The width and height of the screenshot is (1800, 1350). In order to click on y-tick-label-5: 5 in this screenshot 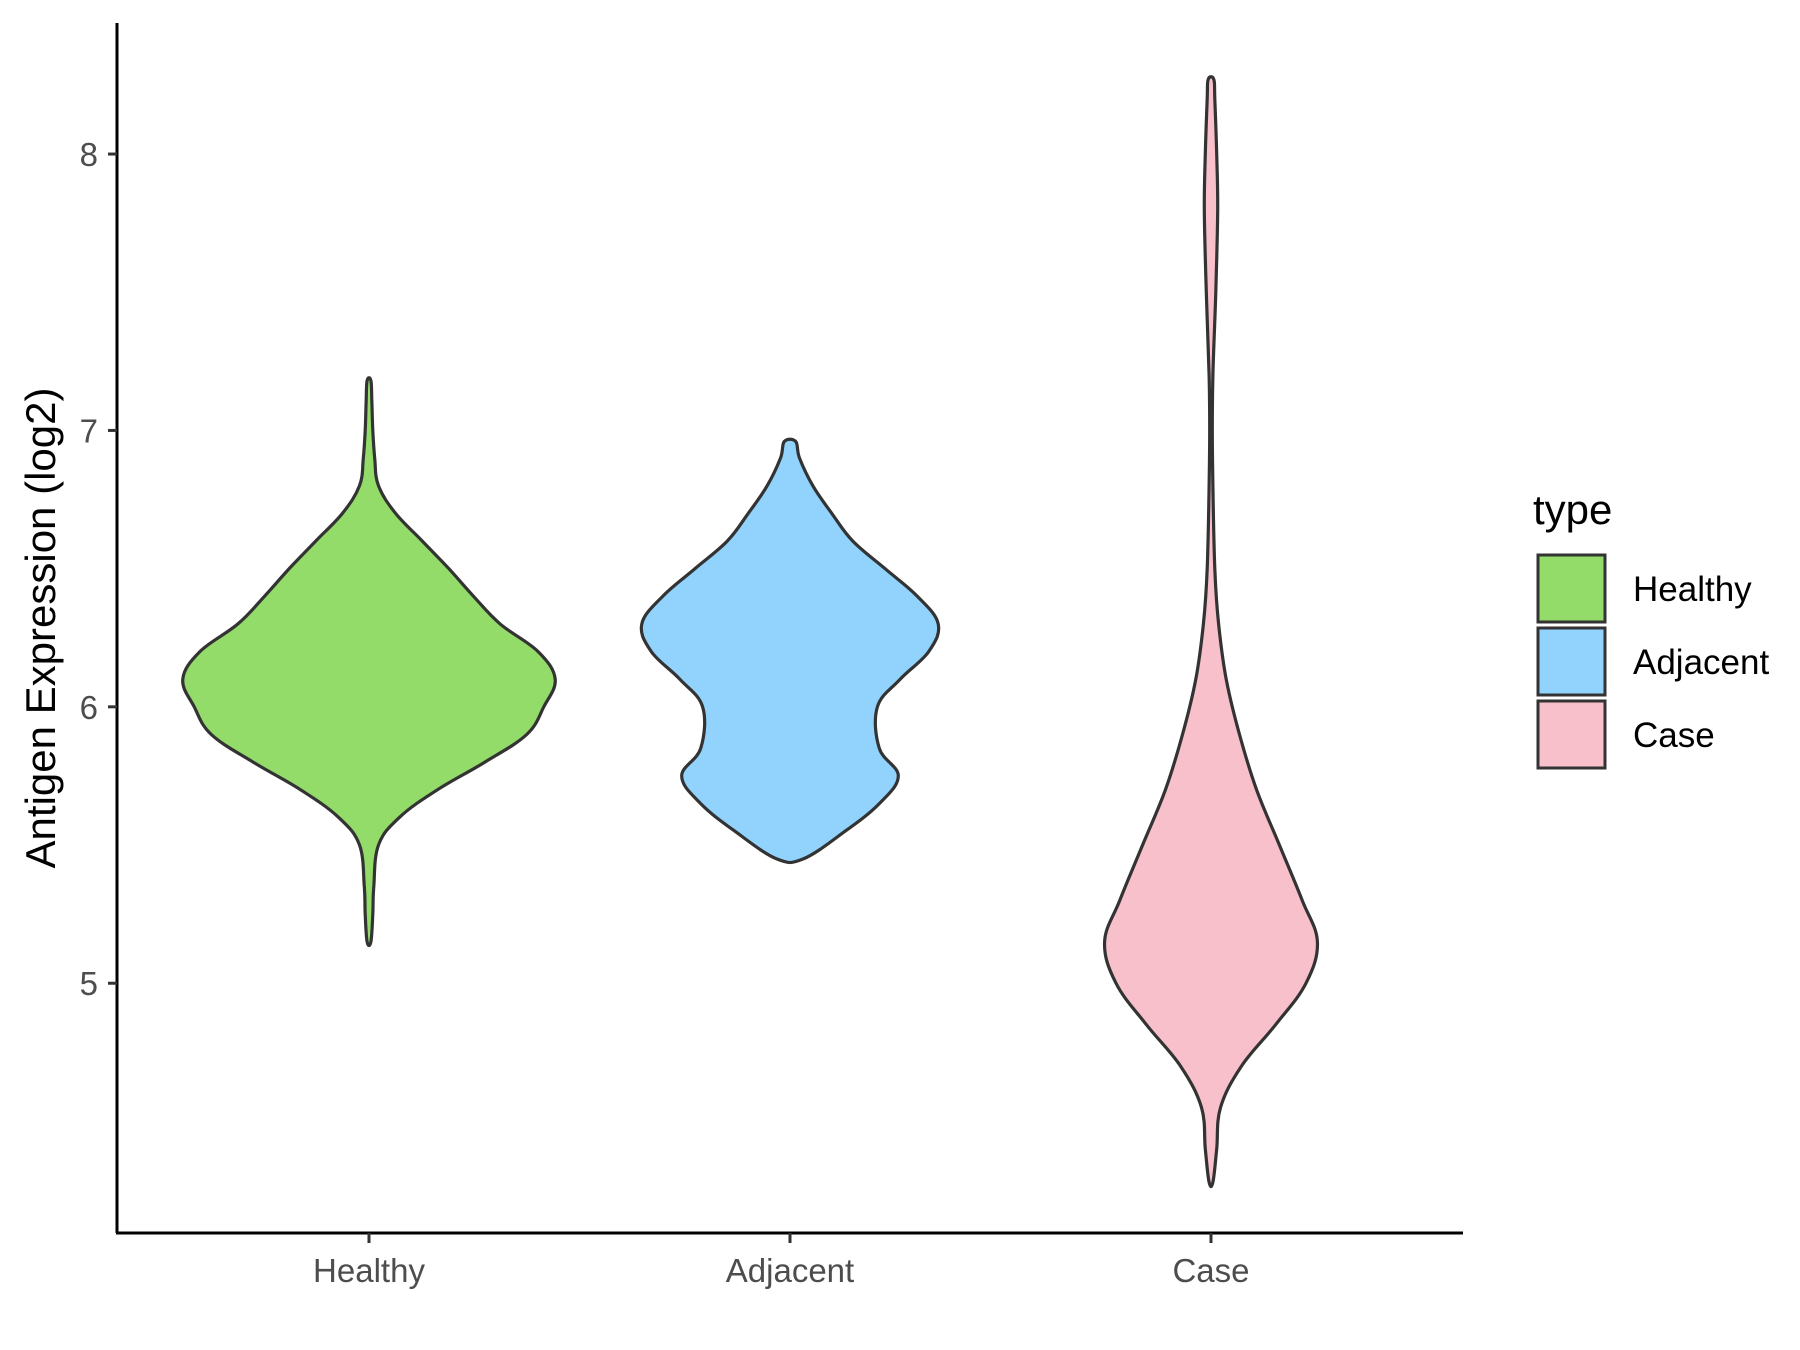, I will do `click(89, 983)`.